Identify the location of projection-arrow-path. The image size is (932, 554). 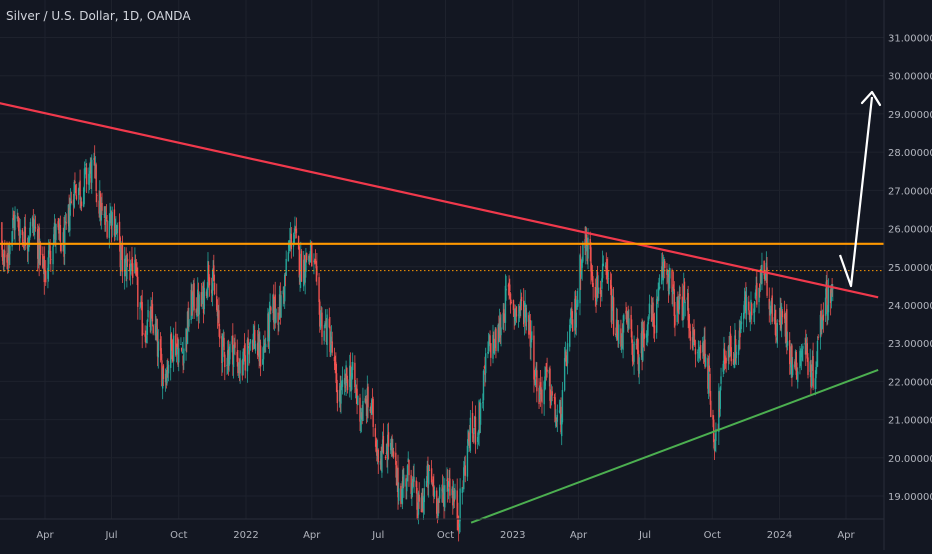
(856, 192).